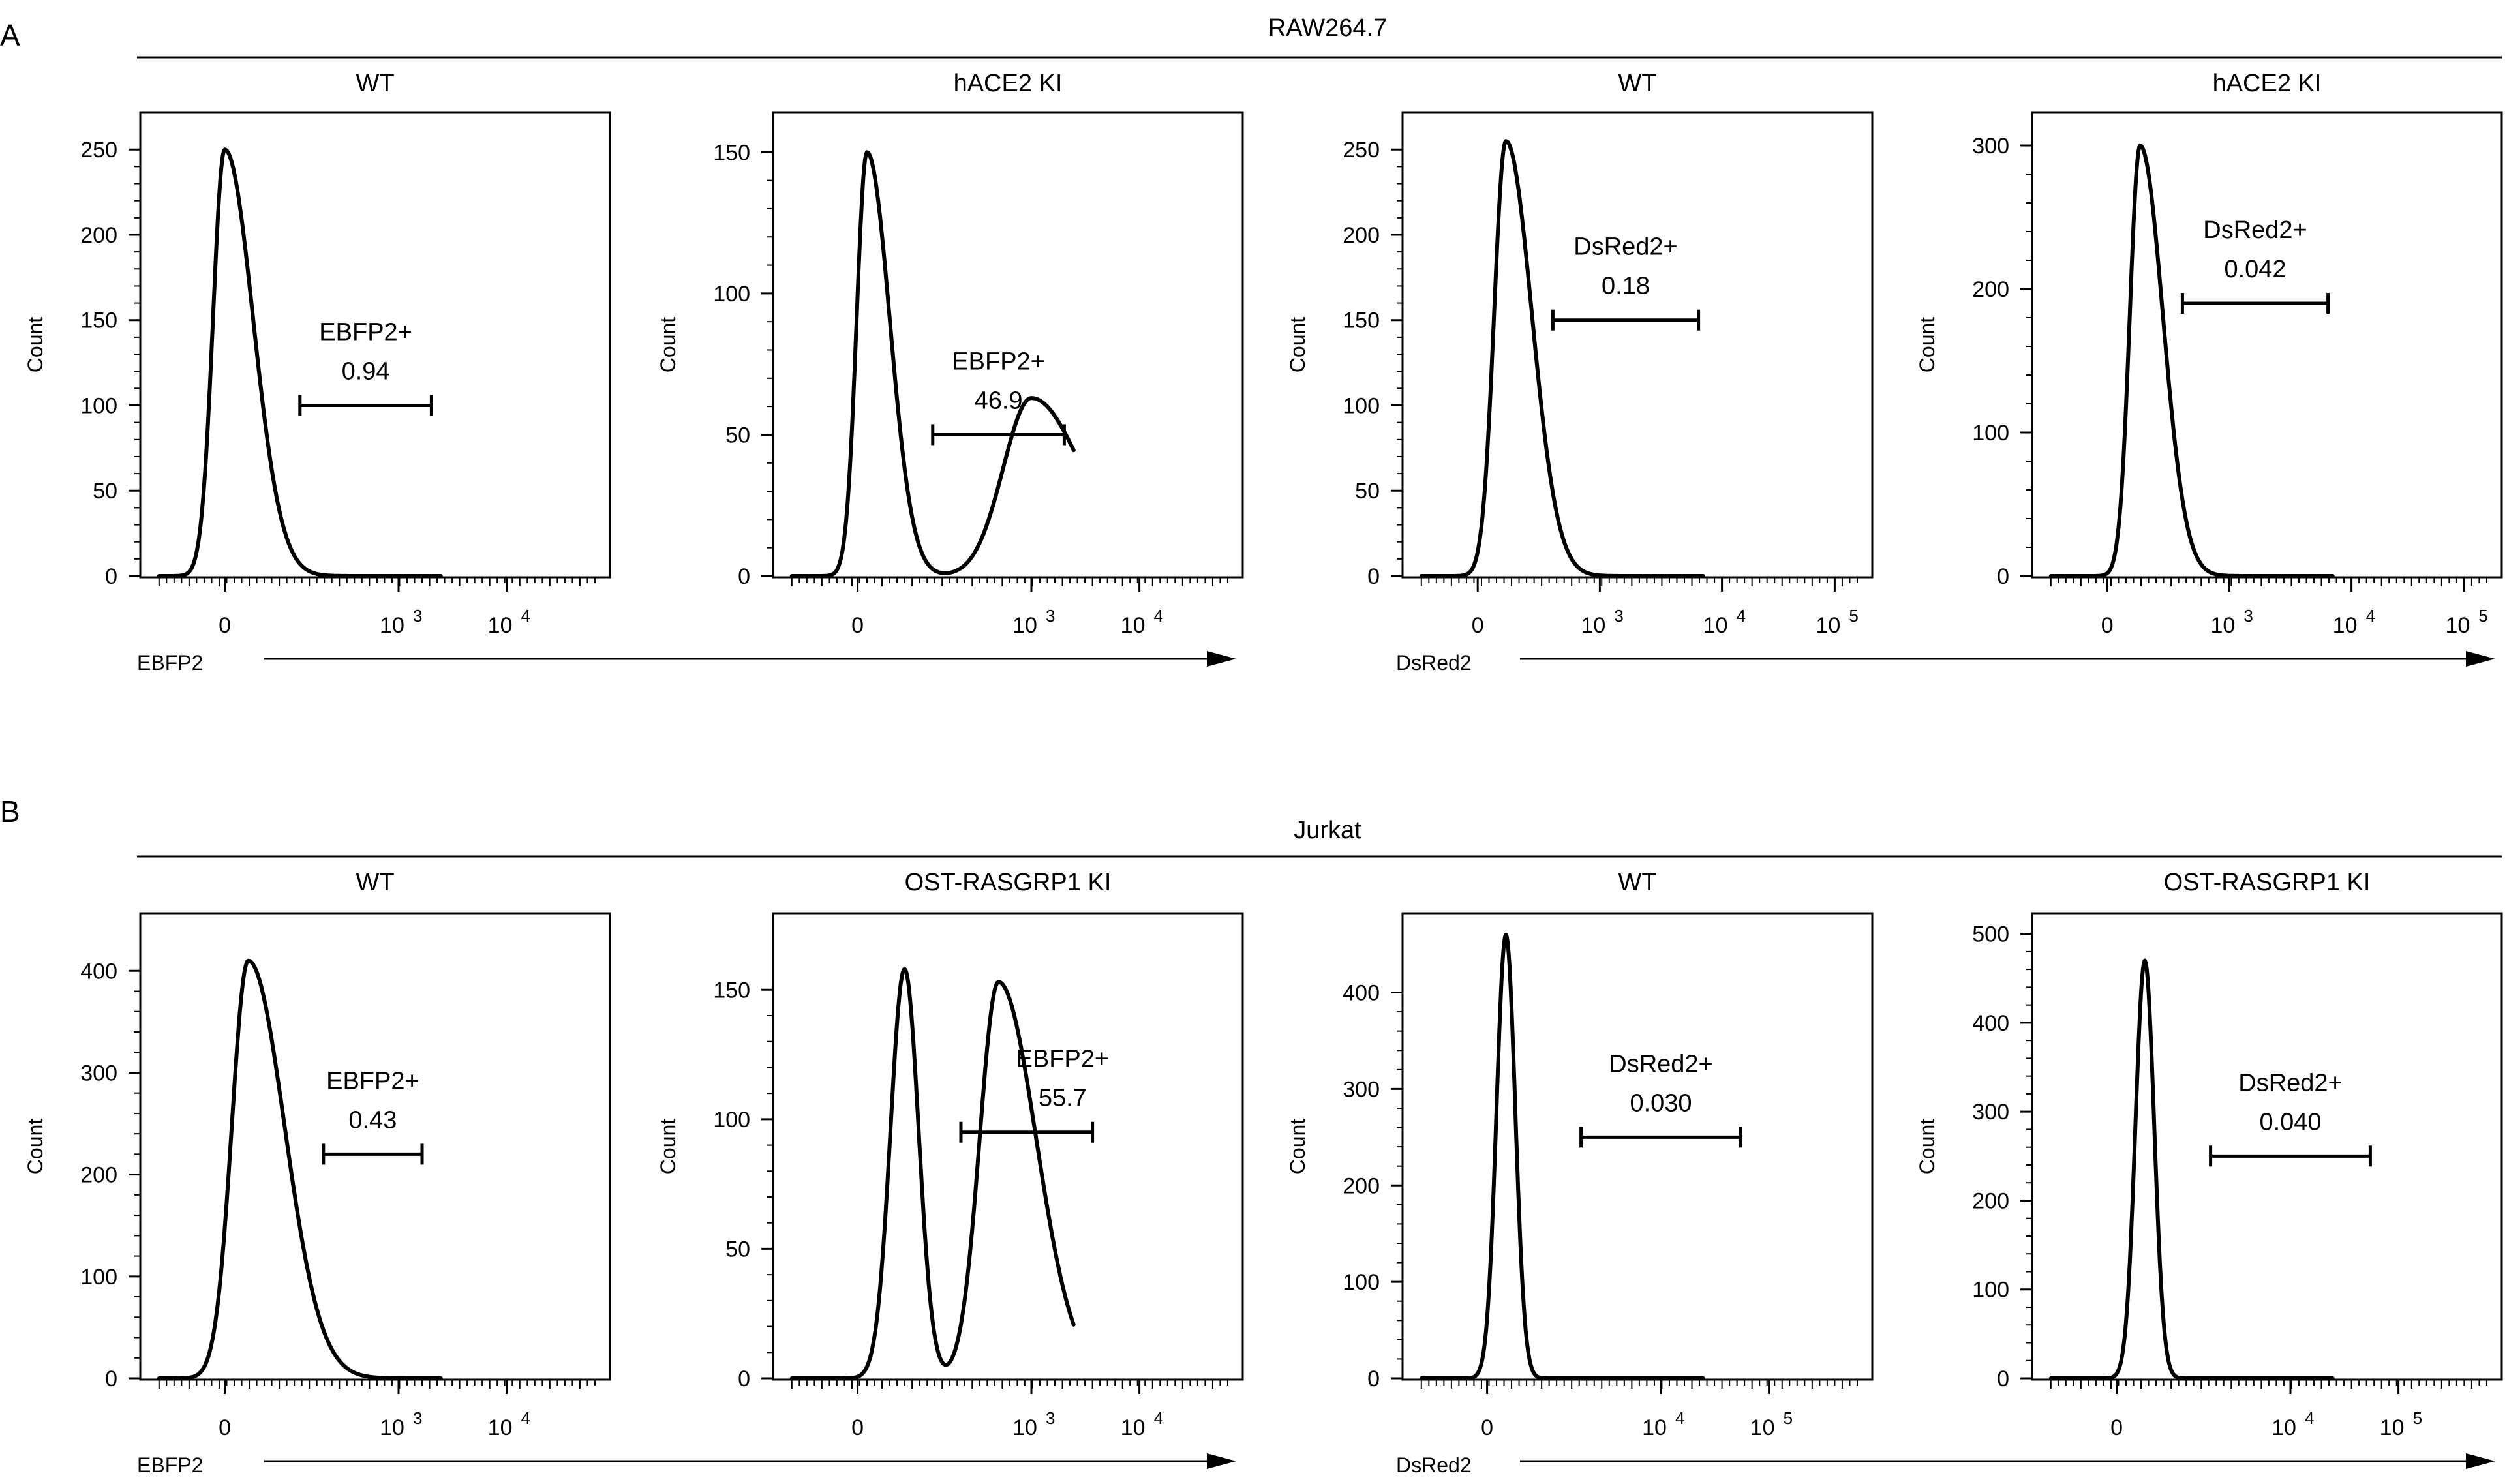 The height and width of the screenshot is (1484, 2507). What do you see at coordinates (2255, 269) in the screenshot?
I see `gate-value: 0.042` at bounding box center [2255, 269].